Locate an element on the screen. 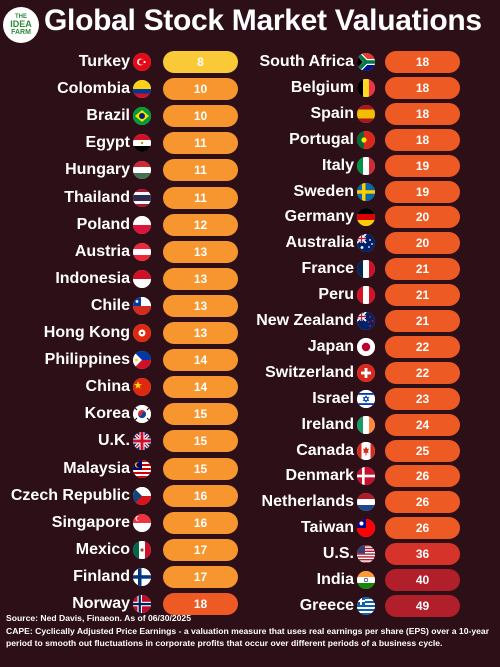 The height and width of the screenshot is (667, 500). country-name: Thailand is located at coordinates (97, 197).